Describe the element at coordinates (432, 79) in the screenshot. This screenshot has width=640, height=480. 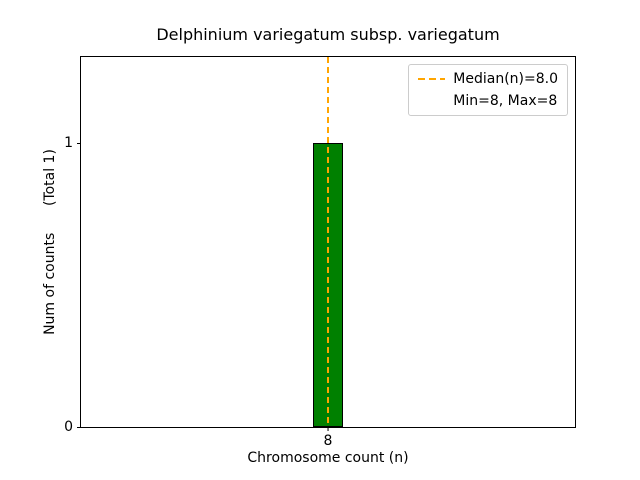
I see `median-dashed-line-swatch` at that location.